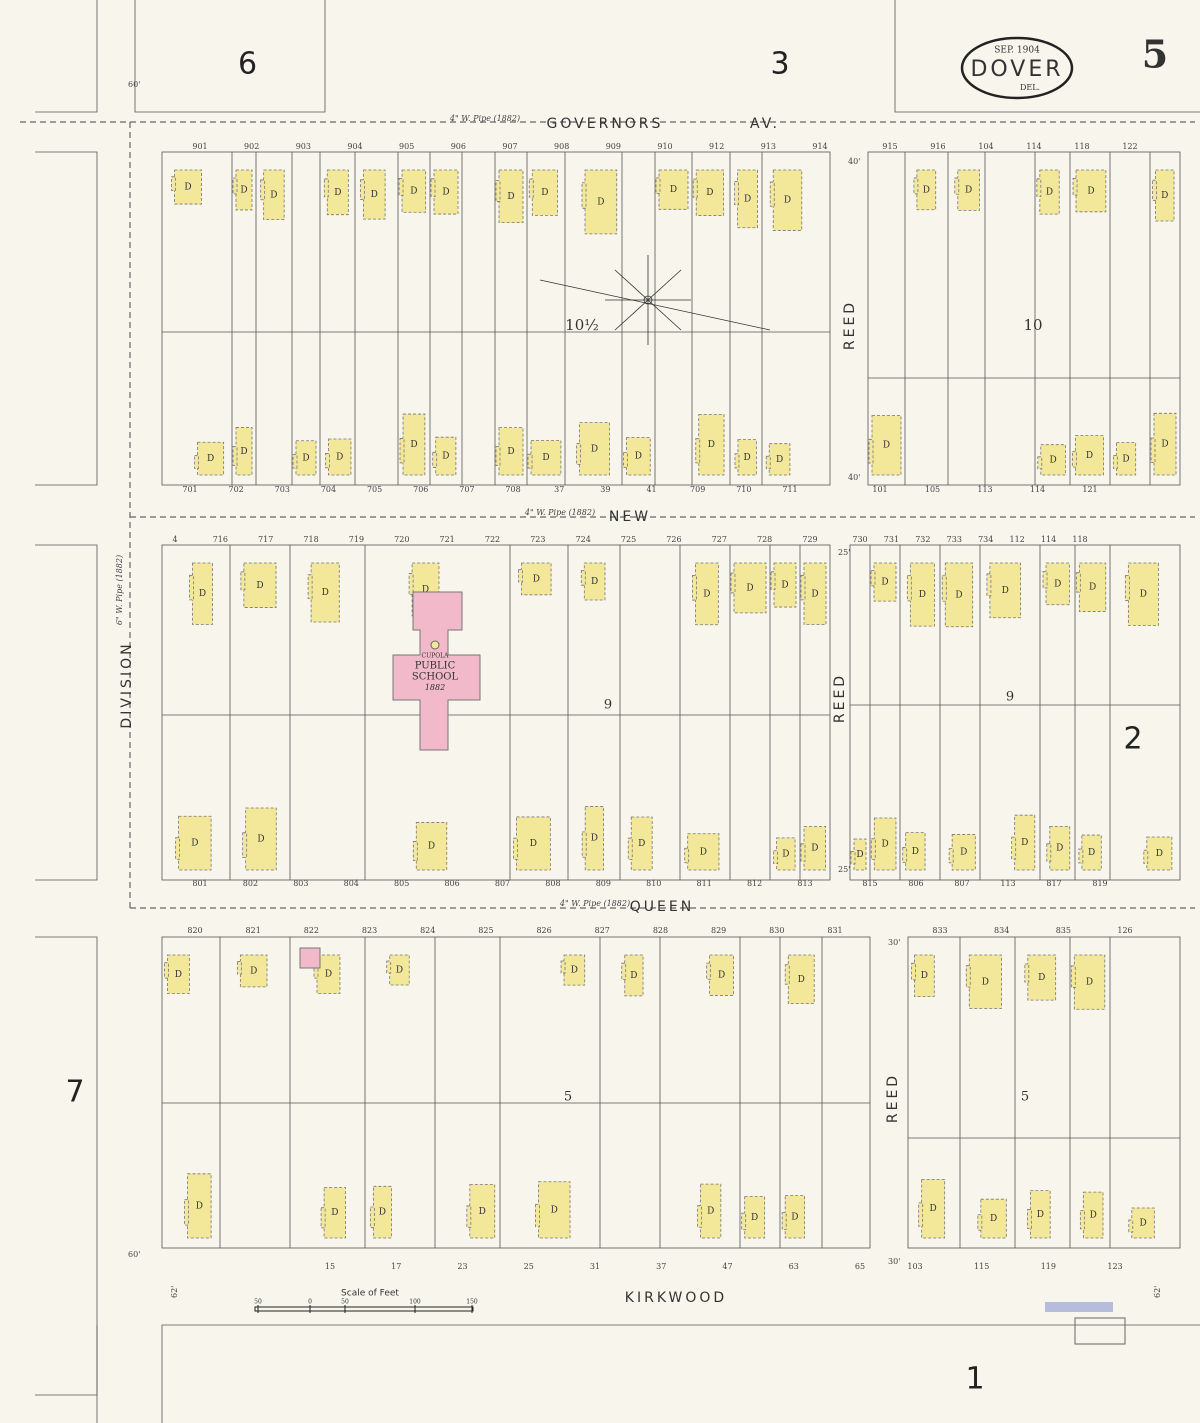 This screenshot has height=1423, width=1200. Describe the element at coordinates (954, 539) in the screenshot. I see `house-number: 733` at that location.